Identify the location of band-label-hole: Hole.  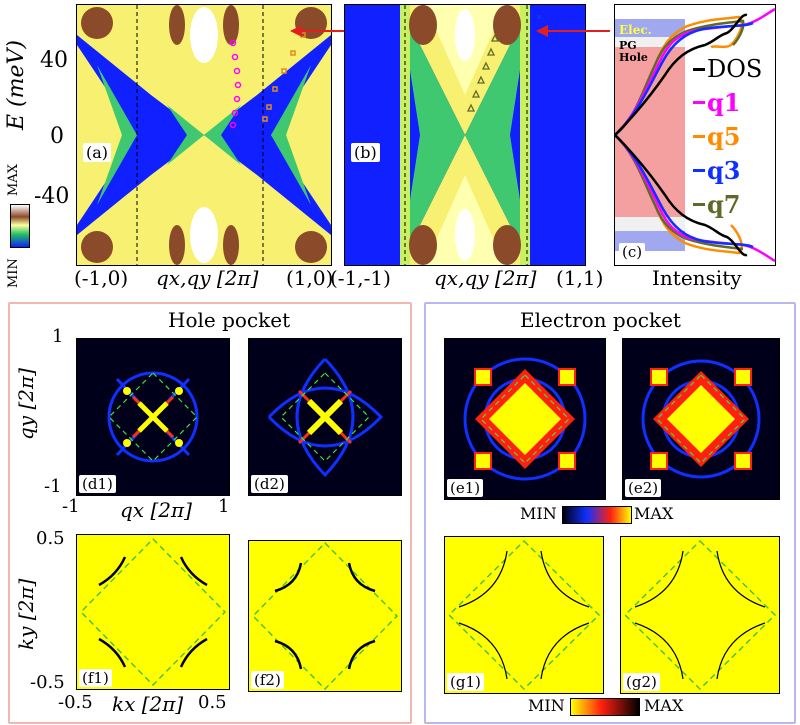
(633, 57).